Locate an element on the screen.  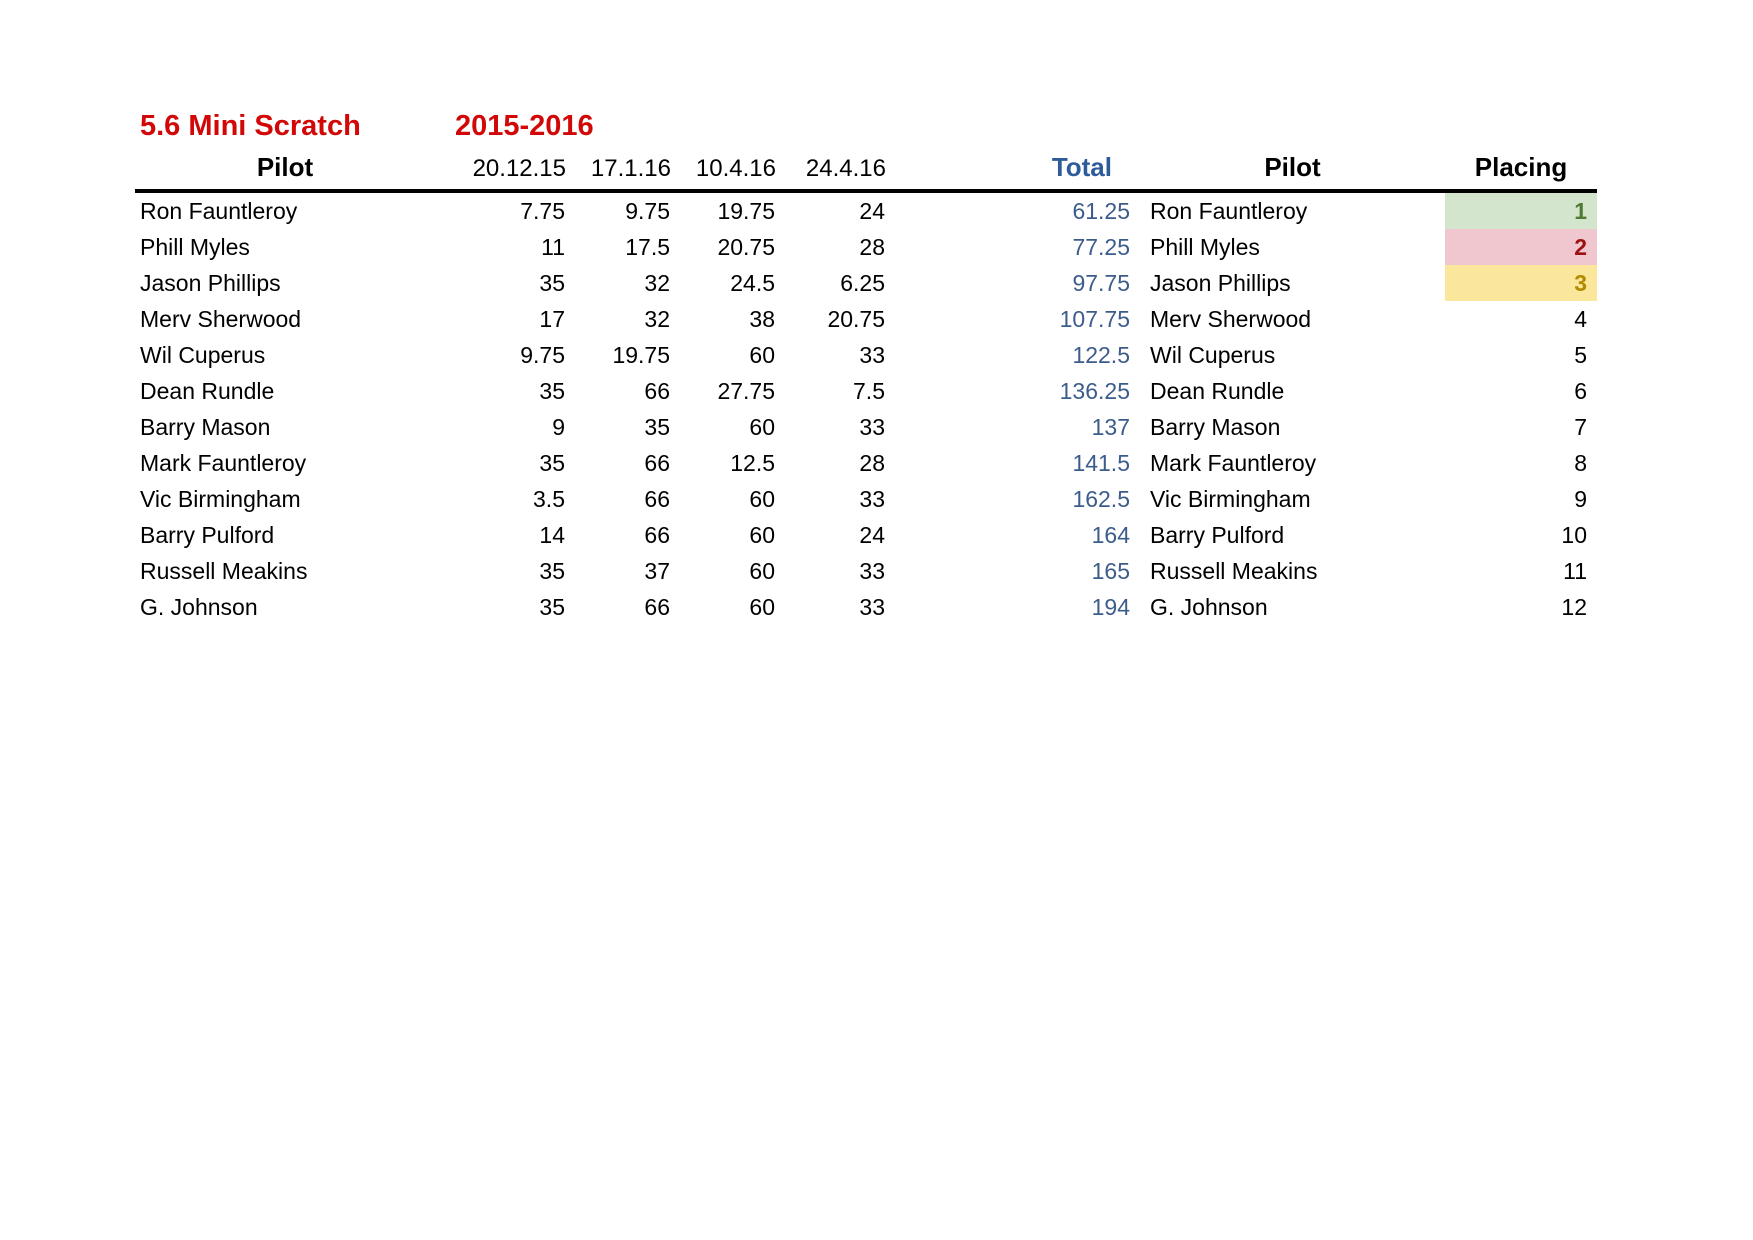
score-cell-round1: 9 is located at coordinates (558, 426).